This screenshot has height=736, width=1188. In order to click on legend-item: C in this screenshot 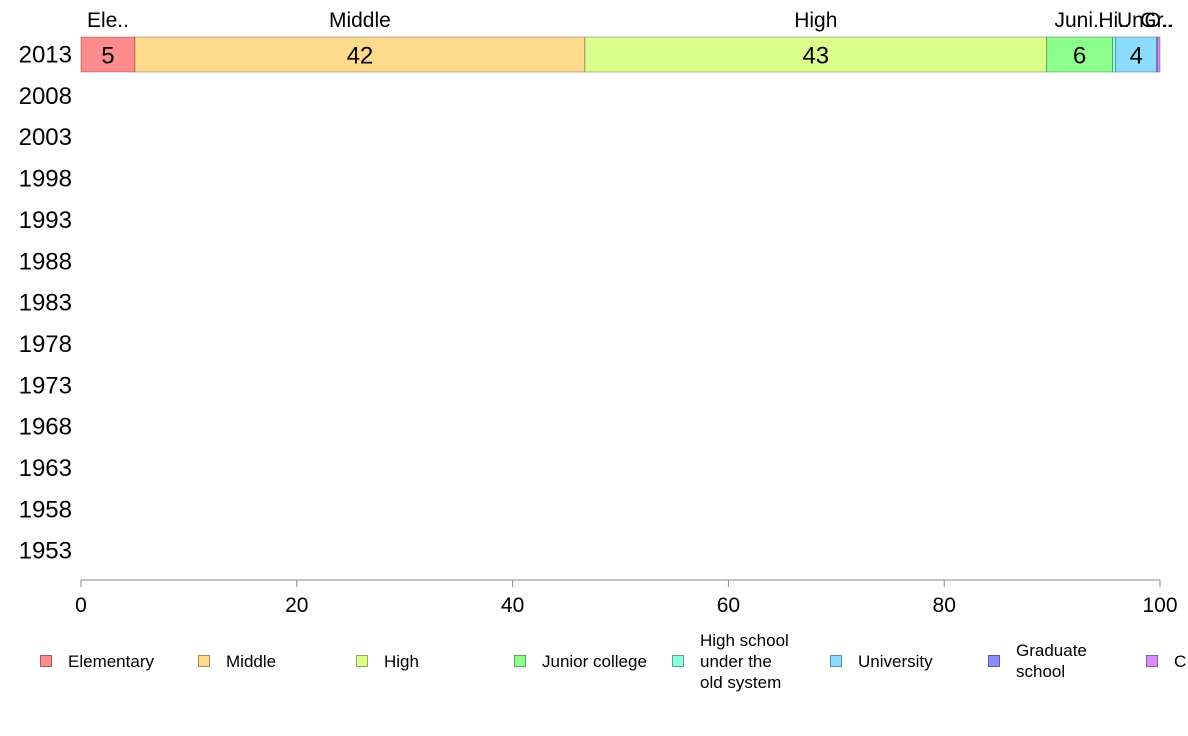, I will do `click(1166, 661)`.